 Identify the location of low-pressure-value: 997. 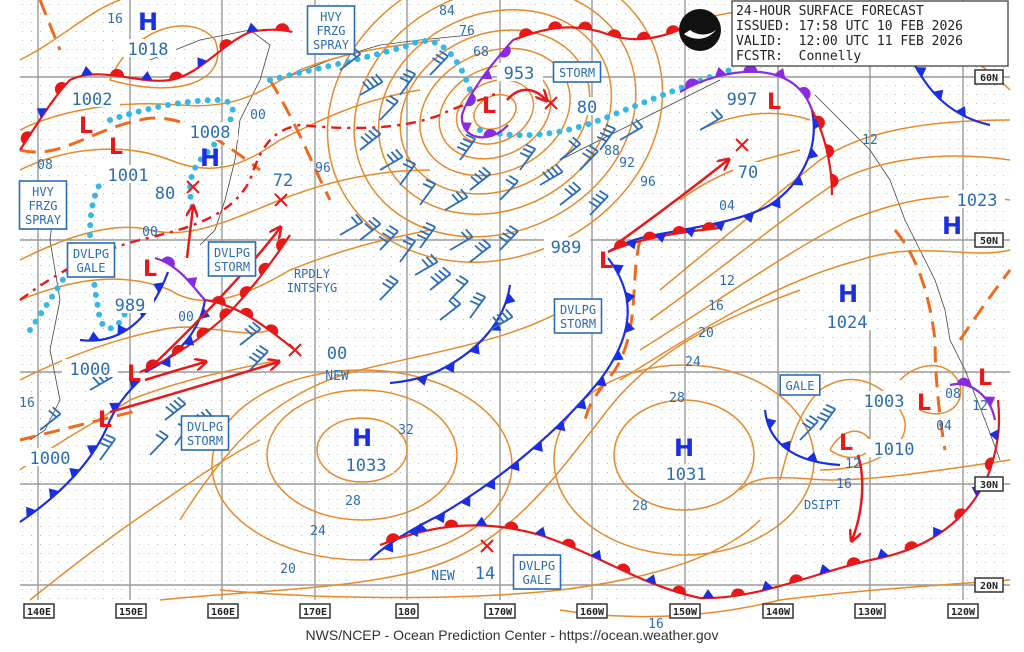
(742, 100).